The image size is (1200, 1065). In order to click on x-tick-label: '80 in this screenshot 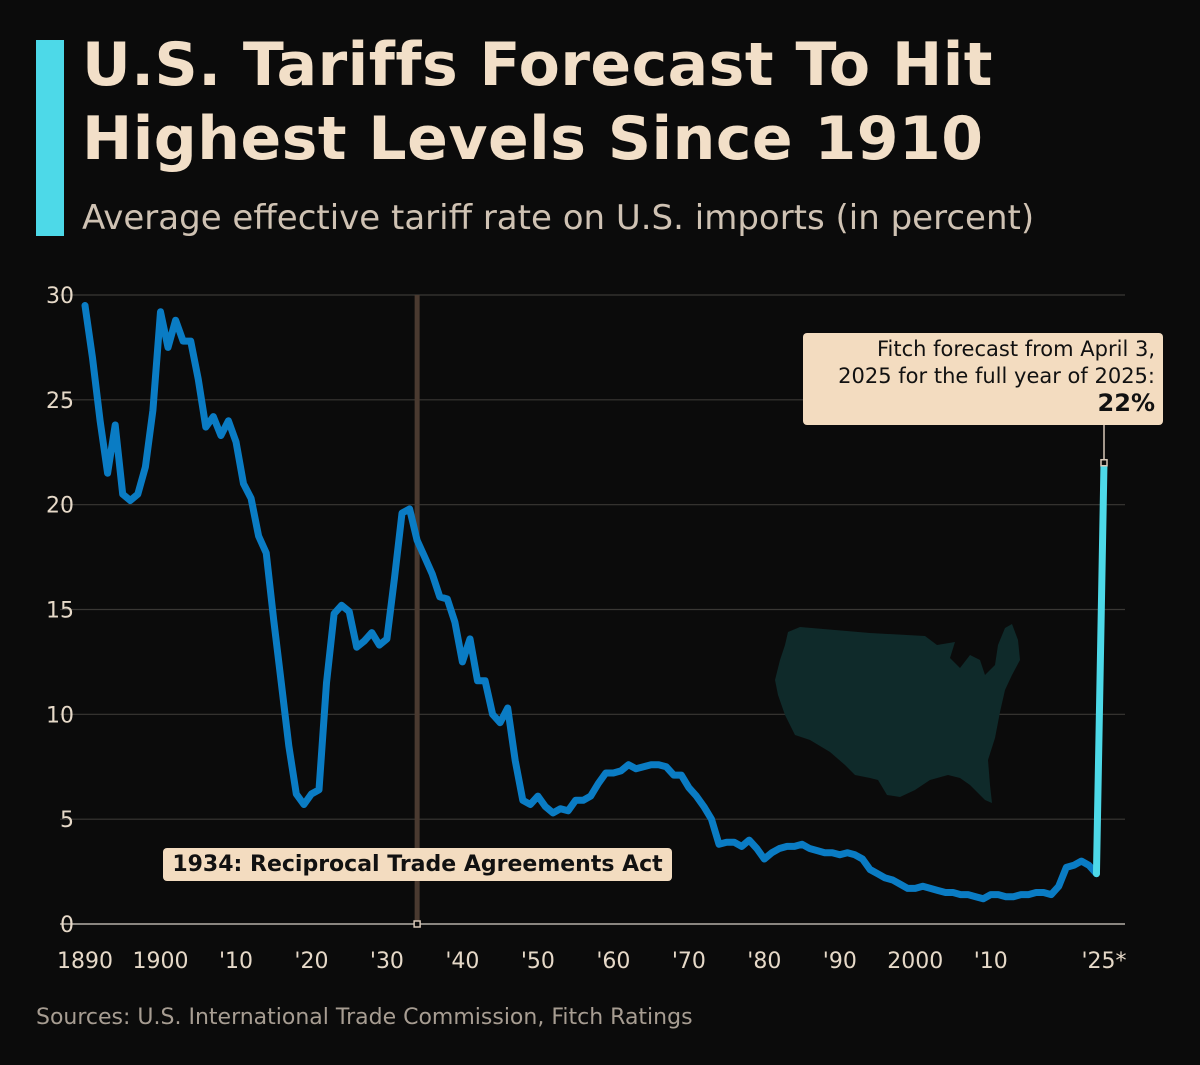, I will do `click(764, 961)`.